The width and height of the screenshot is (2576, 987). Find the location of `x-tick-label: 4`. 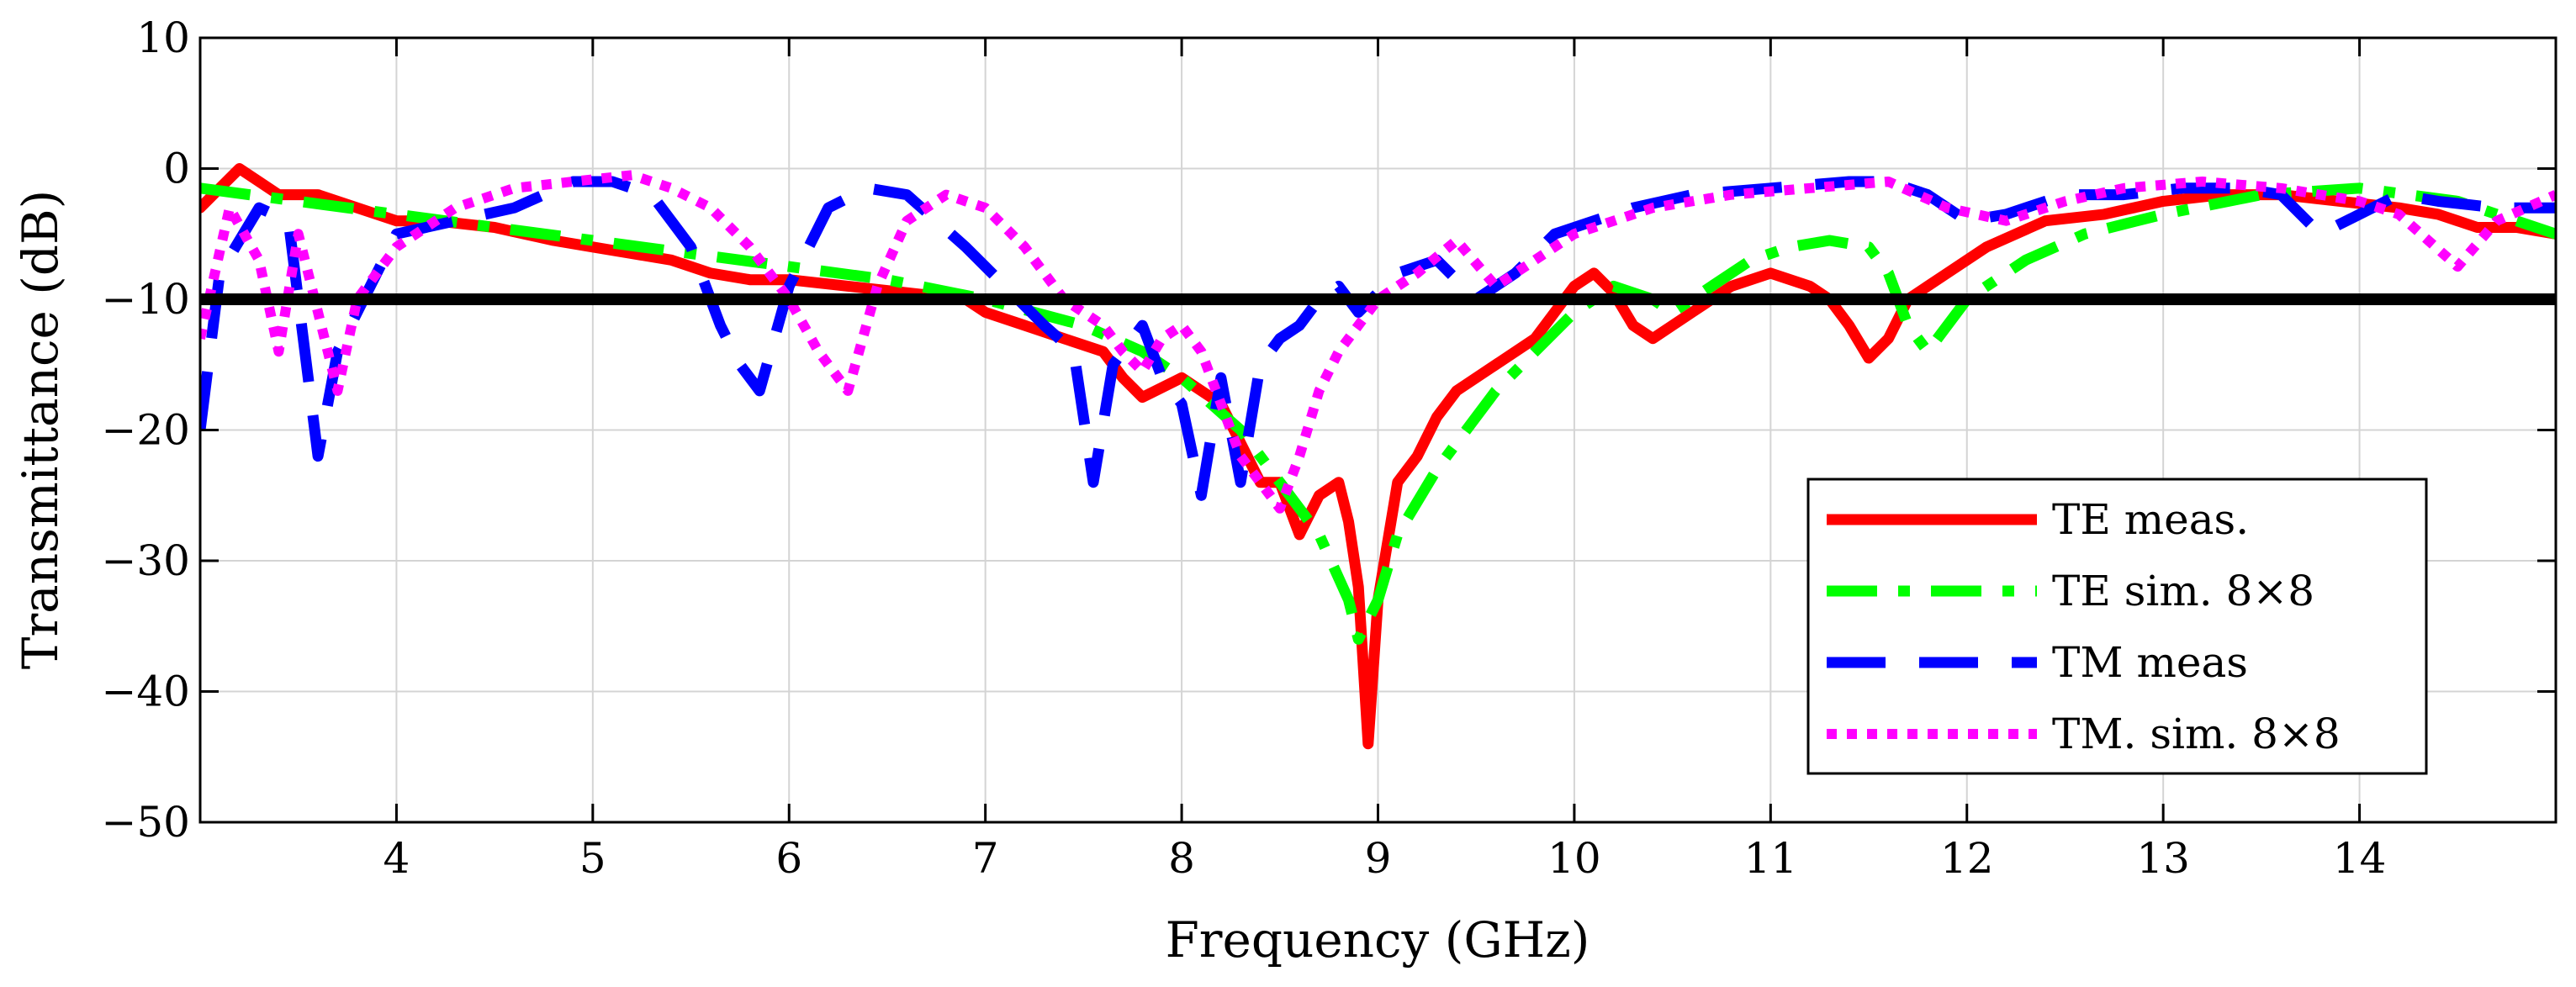

x-tick-label: 4 is located at coordinates (396, 859).